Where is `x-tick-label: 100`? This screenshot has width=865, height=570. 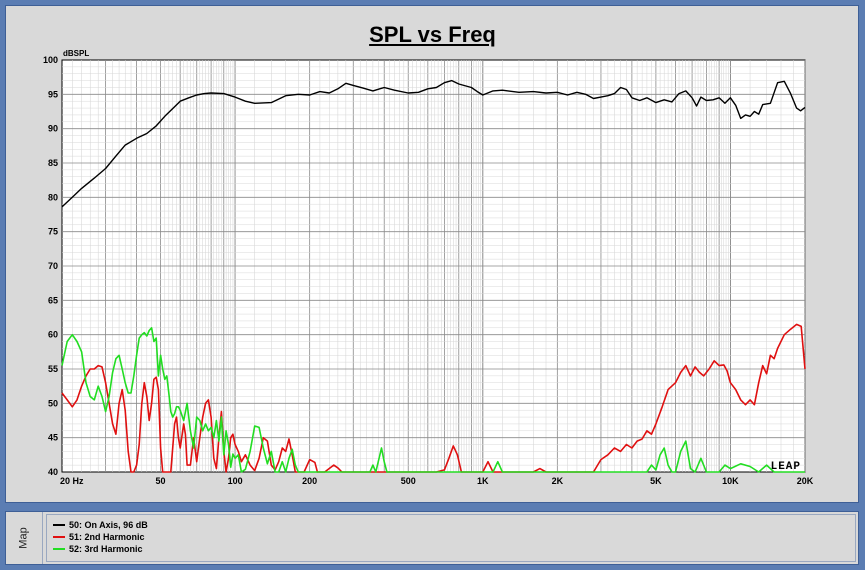
x-tick-label: 100 is located at coordinates (235, 481).